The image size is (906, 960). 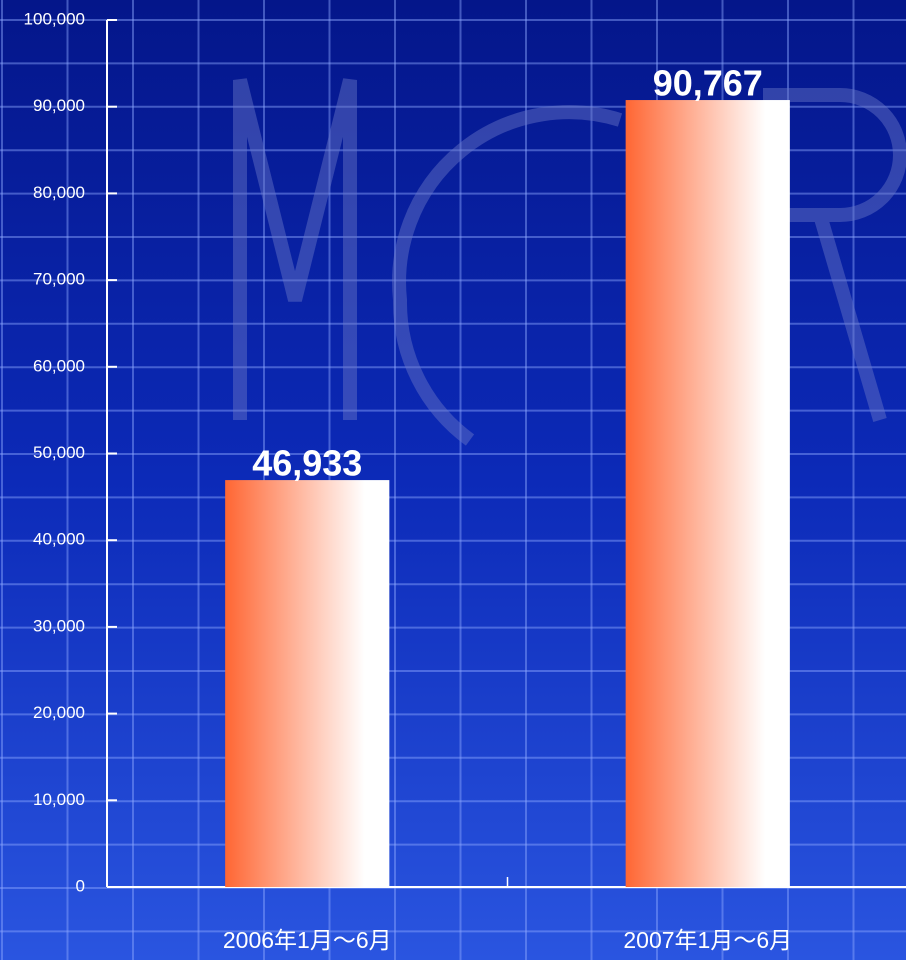 I want to click on value-label: 90,767, so click(x=708, y=83).